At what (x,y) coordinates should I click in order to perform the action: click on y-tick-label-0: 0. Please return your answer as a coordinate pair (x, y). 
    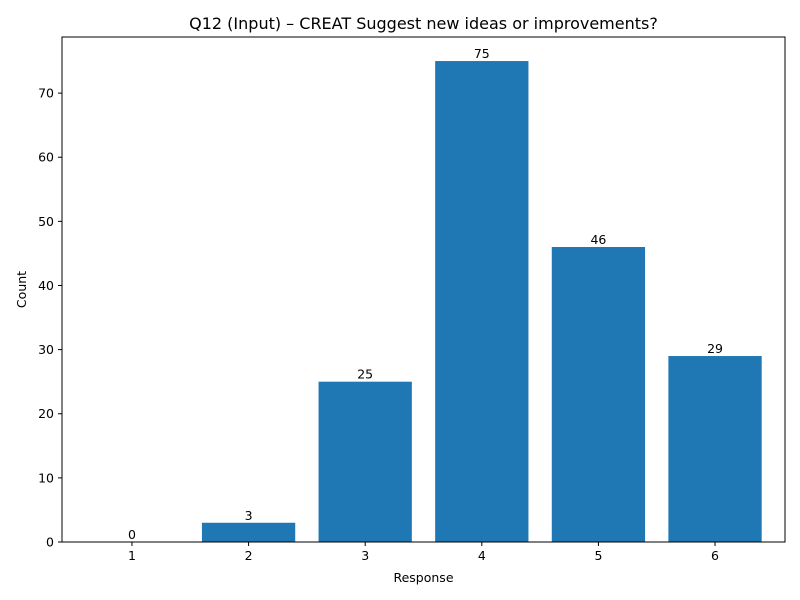
    Looking at the image, I should click on (50, 542).